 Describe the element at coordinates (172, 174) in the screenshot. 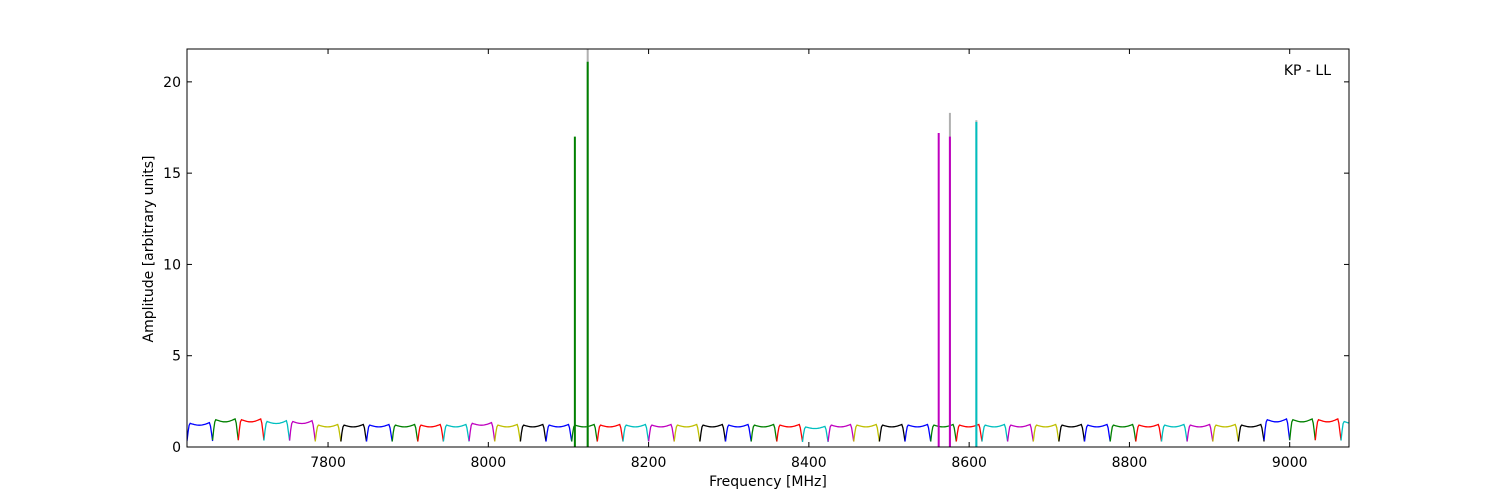

I see `y-tick-label: 15` at that location.